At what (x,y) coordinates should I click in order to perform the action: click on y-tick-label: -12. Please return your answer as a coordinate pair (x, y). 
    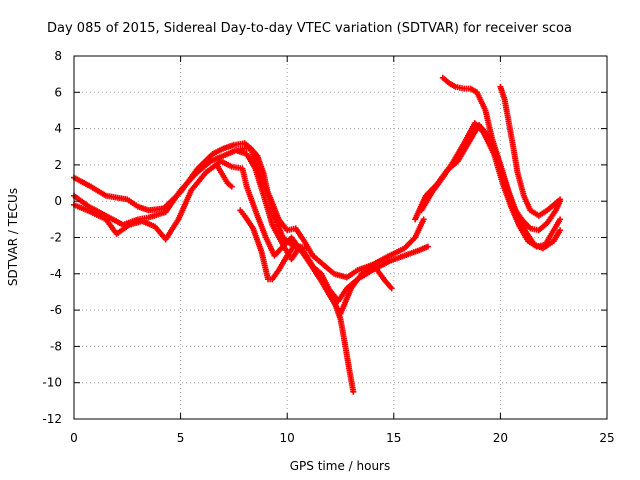
    Looking at the image, I should click on (52, 419).